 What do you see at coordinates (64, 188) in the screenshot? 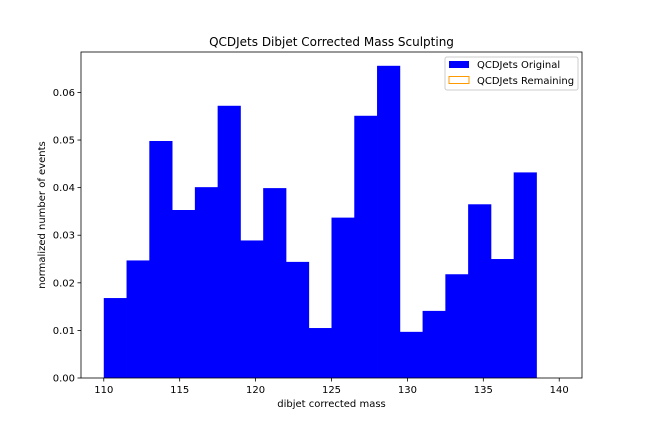
I see `y-tick-label: 0.04` at bounding box center [64, 188].